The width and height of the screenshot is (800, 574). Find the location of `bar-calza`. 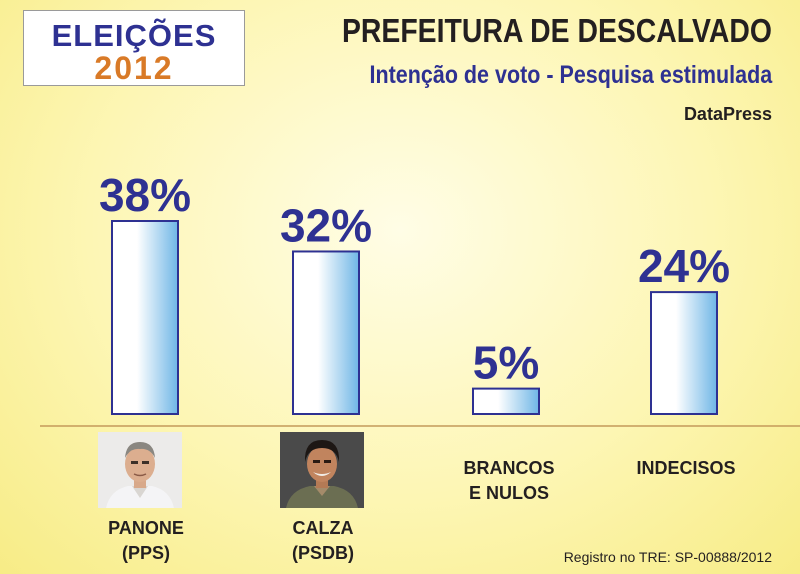

bar-calza is located at coordinates (326, 332).